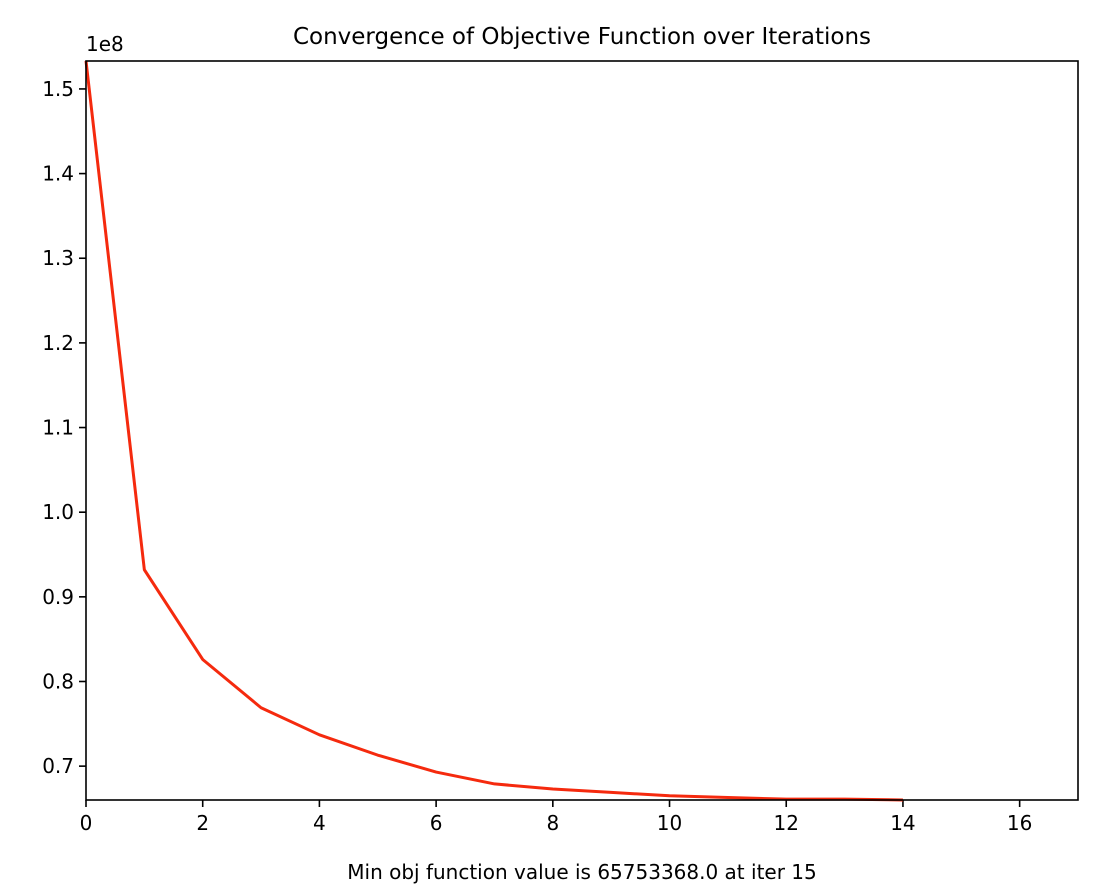  What do you see at coordinates (58, 174) in the screenshot?
I see `y-tick-label: 1.4` at bounding box center [58, 174].